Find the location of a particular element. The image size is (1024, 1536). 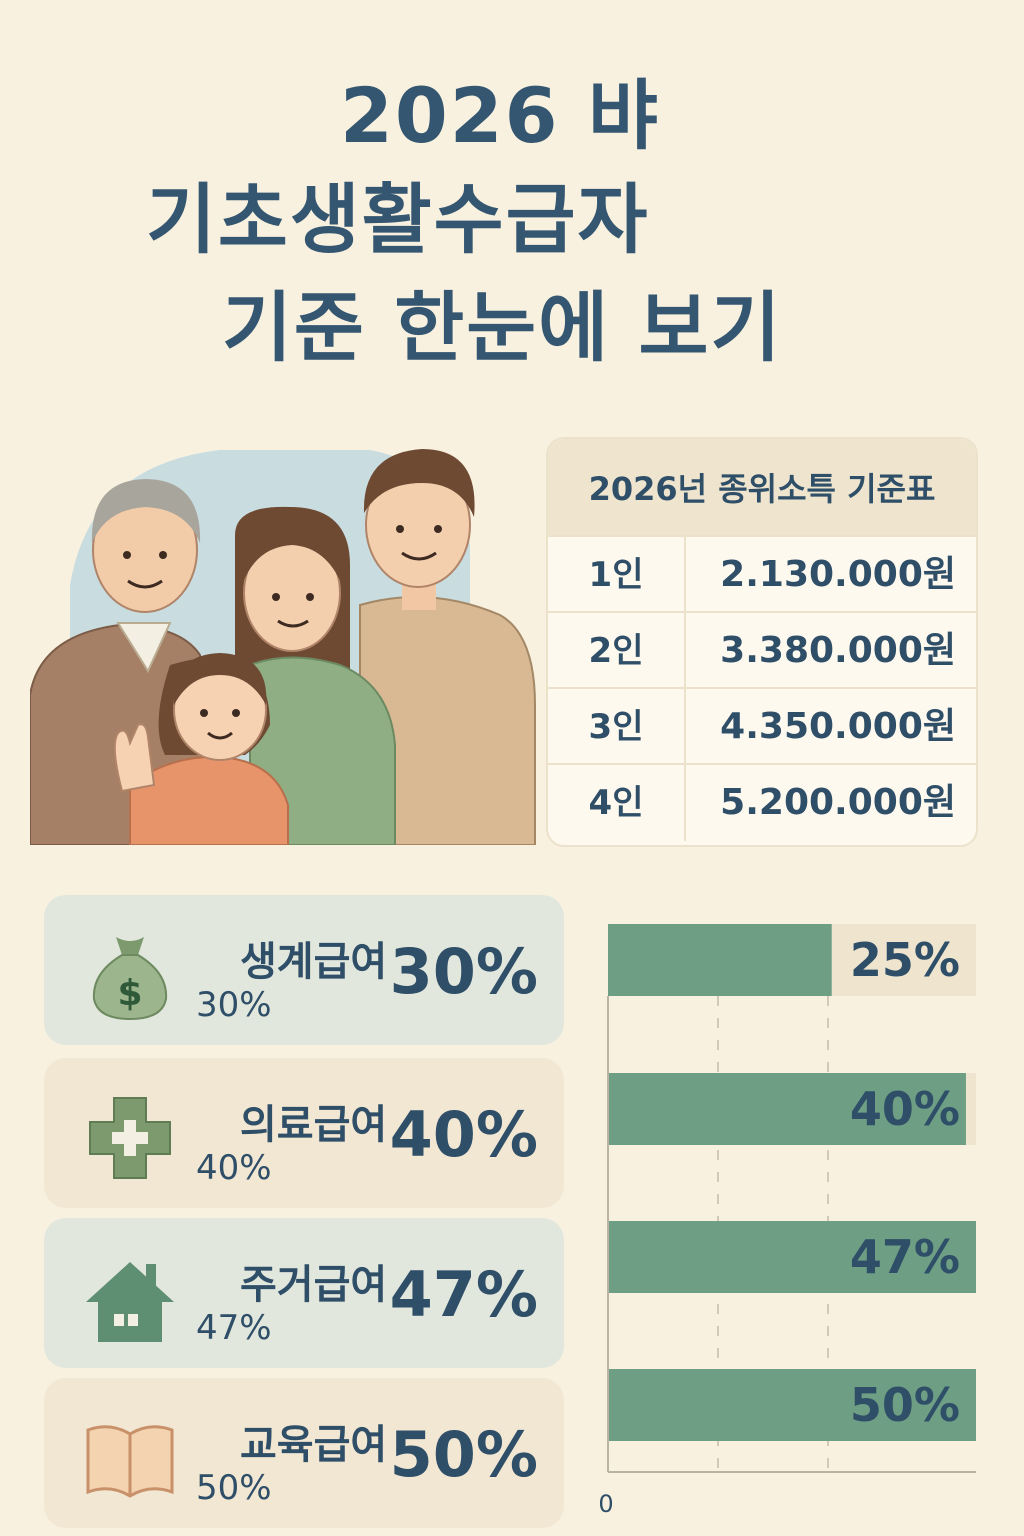

household-size: 1인 is located at coordinates (617, 575).